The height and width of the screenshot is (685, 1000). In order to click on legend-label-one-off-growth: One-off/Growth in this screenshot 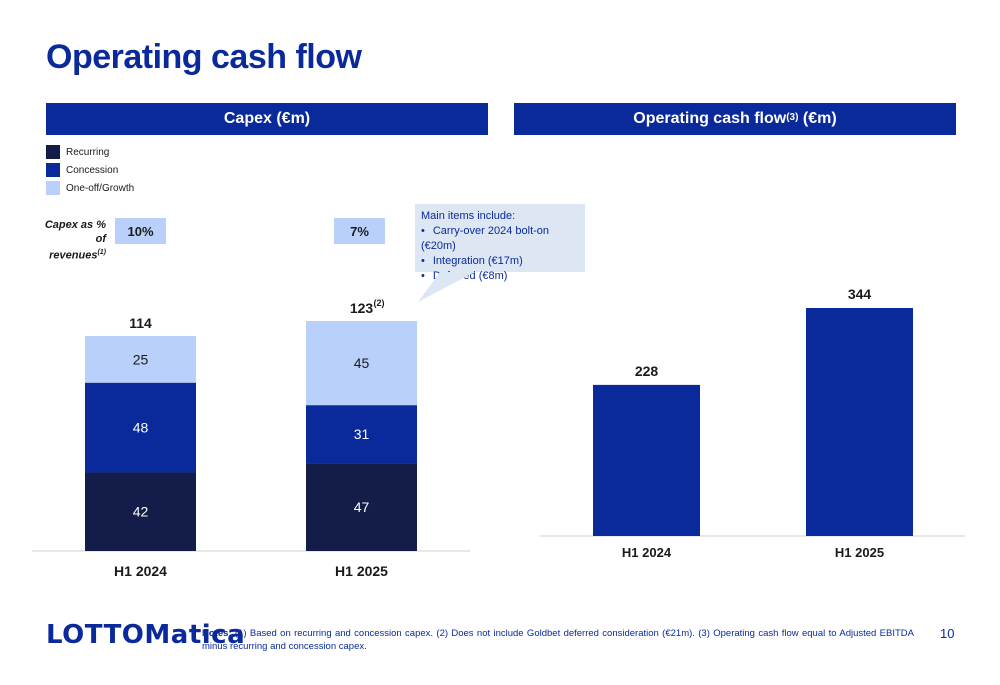, I will do `click(100, 188)`.